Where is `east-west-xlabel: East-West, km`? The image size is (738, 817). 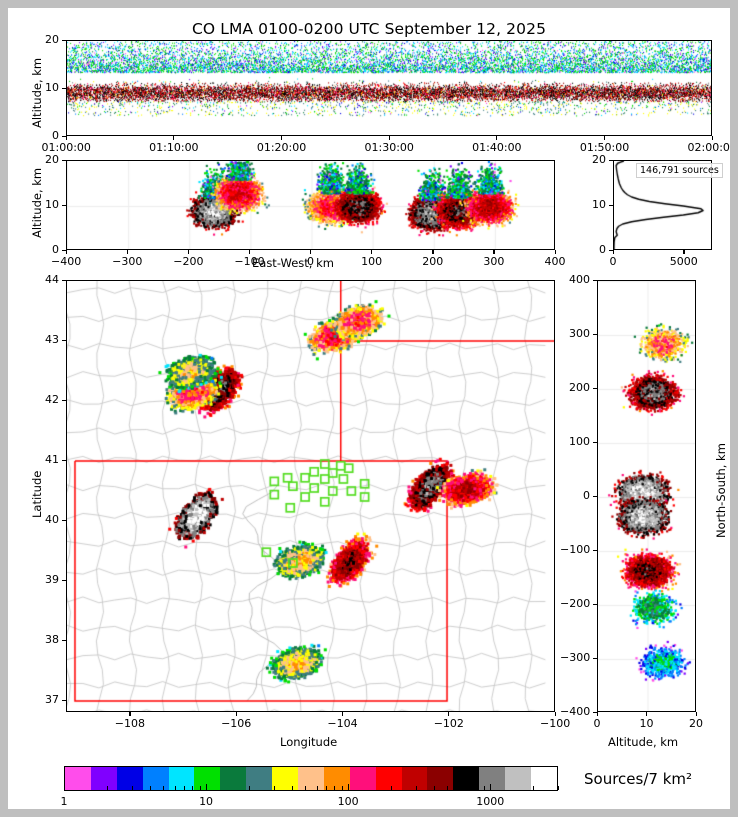 east-west-xlabel: East-West, km is located at coordinates (293, 263).